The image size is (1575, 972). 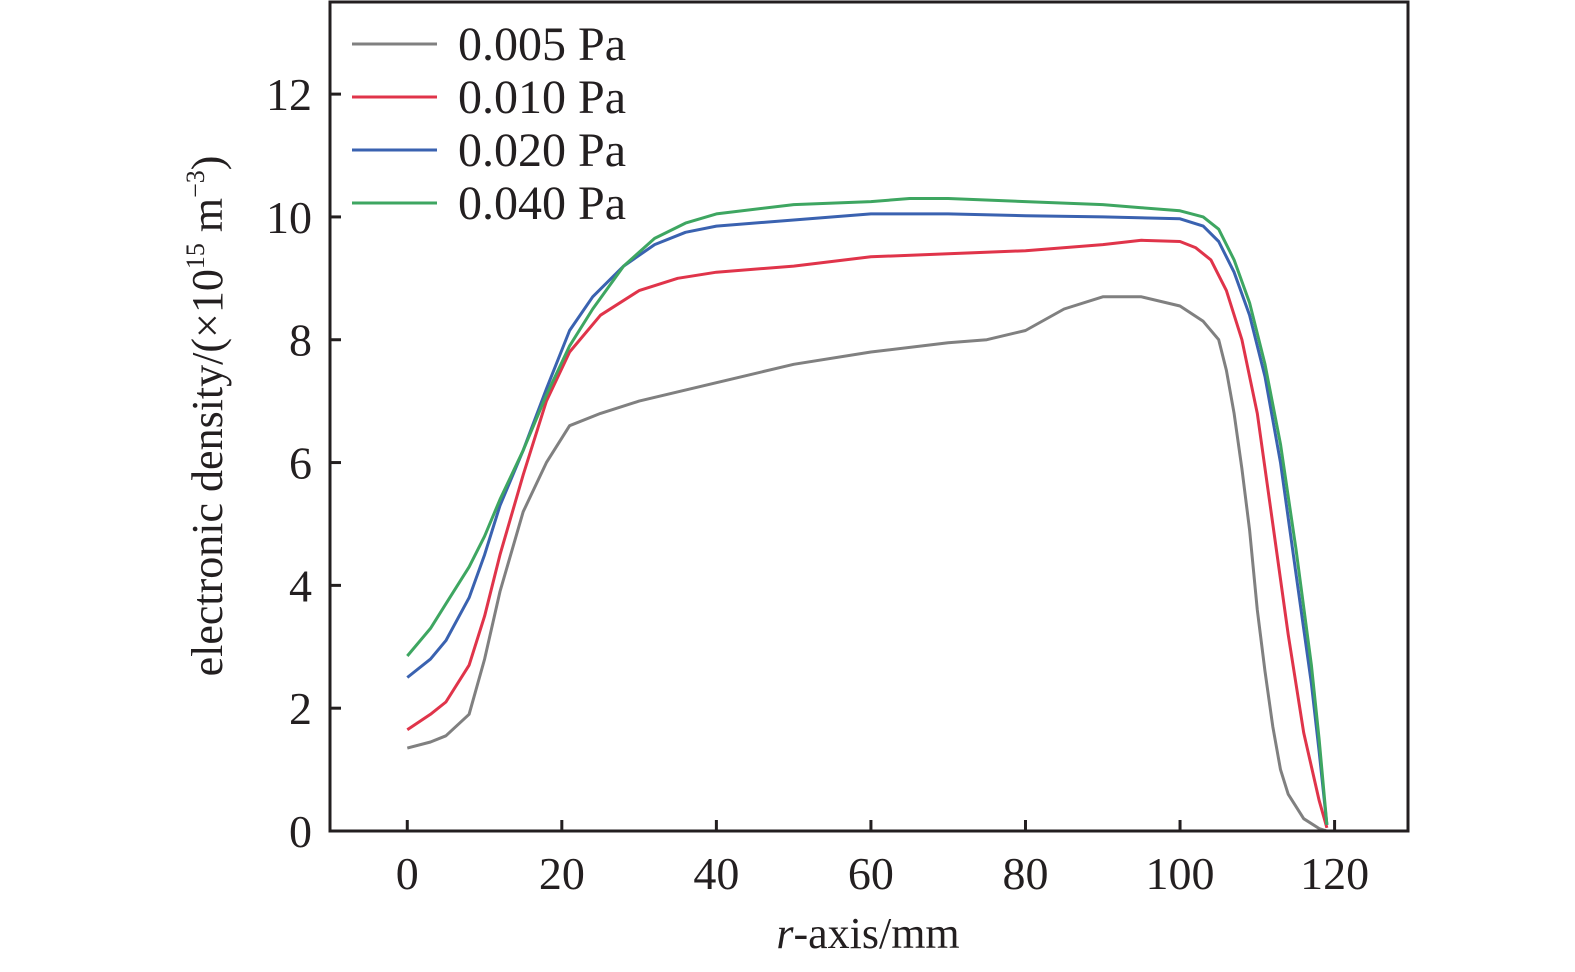 I want to click on legend-label: 0.020 Pa, so click(x=542, y=150).